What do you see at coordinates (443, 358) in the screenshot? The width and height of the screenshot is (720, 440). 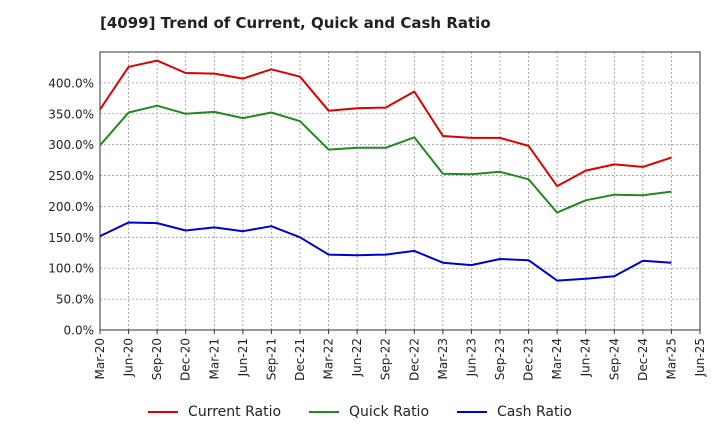 I see `x-tick-label: Mar-23` at bounding box center [443, 358].